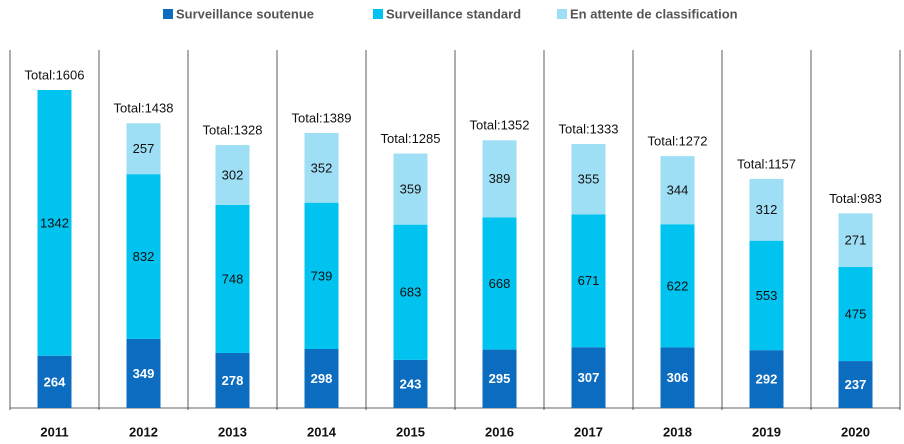 This screenshot has height=444, width=904. What do you see at coordinates (411, 138) in the screenshot?
I see `total-label: Total:1285` at bounding box center [411, 138].